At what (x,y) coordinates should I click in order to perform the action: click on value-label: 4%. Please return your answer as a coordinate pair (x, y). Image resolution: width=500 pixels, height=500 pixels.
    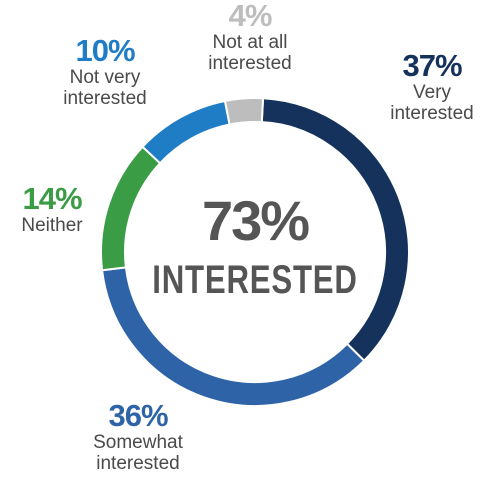
    Looking at the image, I should click on (250, 16).